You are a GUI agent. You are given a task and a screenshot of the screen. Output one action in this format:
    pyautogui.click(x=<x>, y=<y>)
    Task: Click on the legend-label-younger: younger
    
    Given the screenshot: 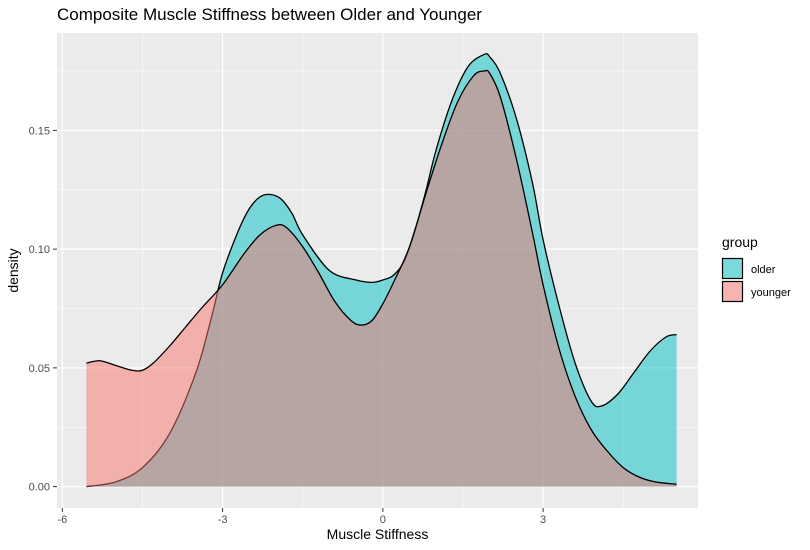 What is the action you would take?
    pyautogui.click(x=771, y=293)
    